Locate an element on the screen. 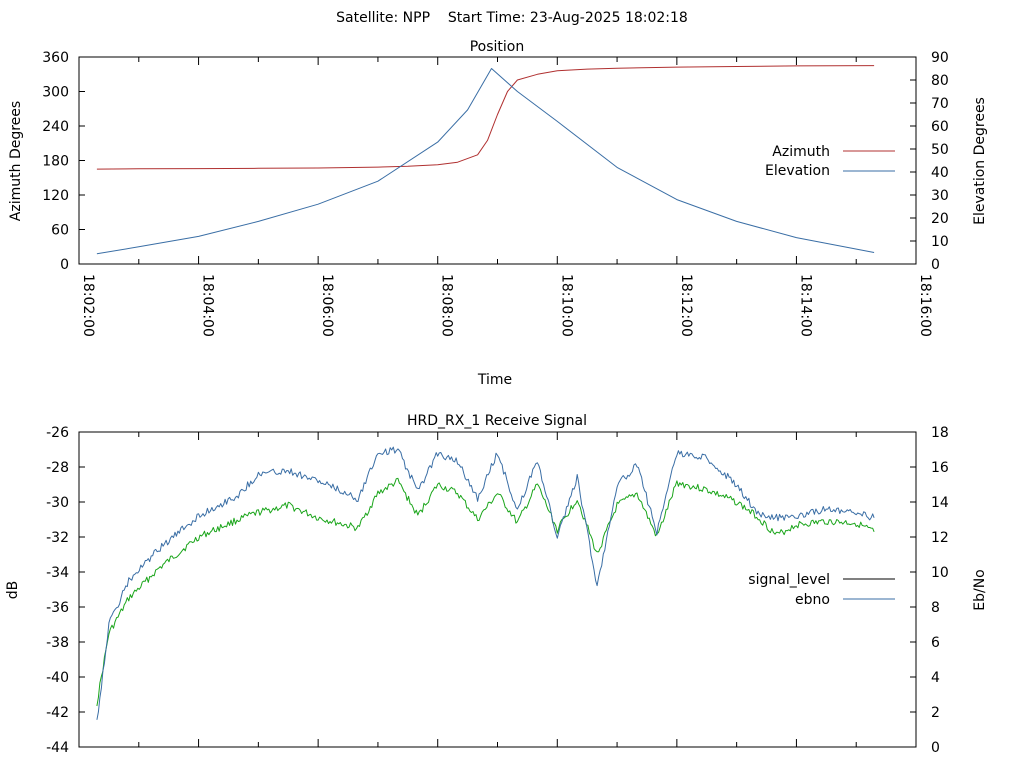 The width and height of the screenshot is (1024, 768). ebno-axis-tick-label: 14 is located at coordinates (940, 503).